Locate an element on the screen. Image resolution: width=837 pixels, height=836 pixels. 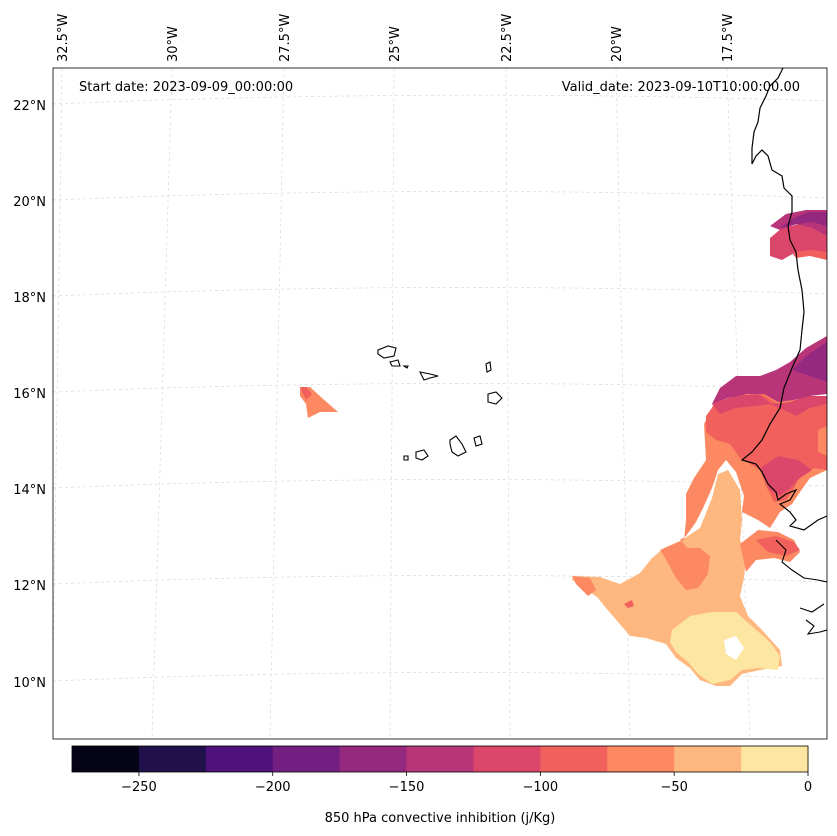
cin-area-minus100-to-minus75-c is located at coordinates (629, 604).